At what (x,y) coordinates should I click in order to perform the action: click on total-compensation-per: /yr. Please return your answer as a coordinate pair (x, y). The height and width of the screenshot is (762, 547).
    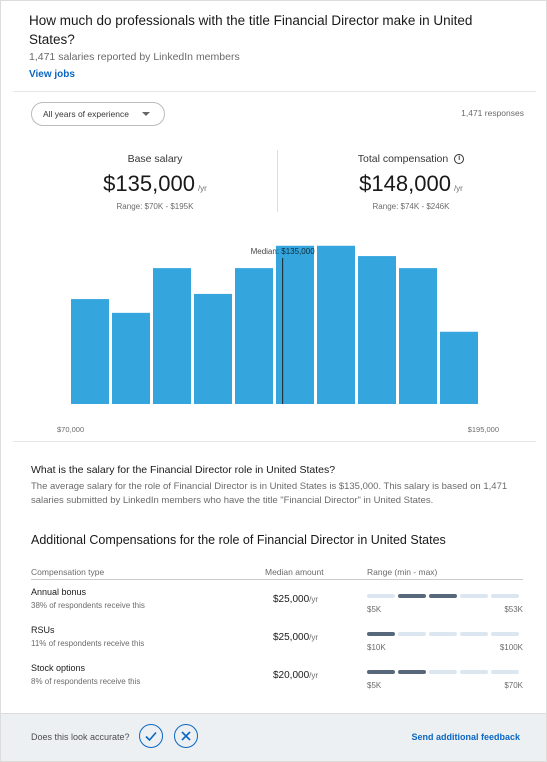
    Looking at the image, I should click on (458, 188).